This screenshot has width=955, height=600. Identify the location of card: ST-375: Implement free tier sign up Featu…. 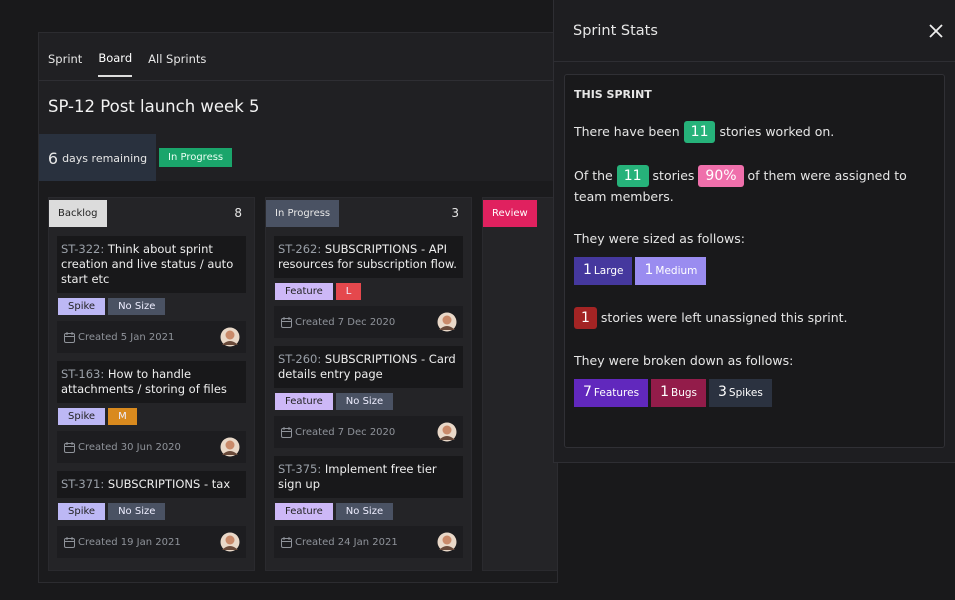
(368, 507).